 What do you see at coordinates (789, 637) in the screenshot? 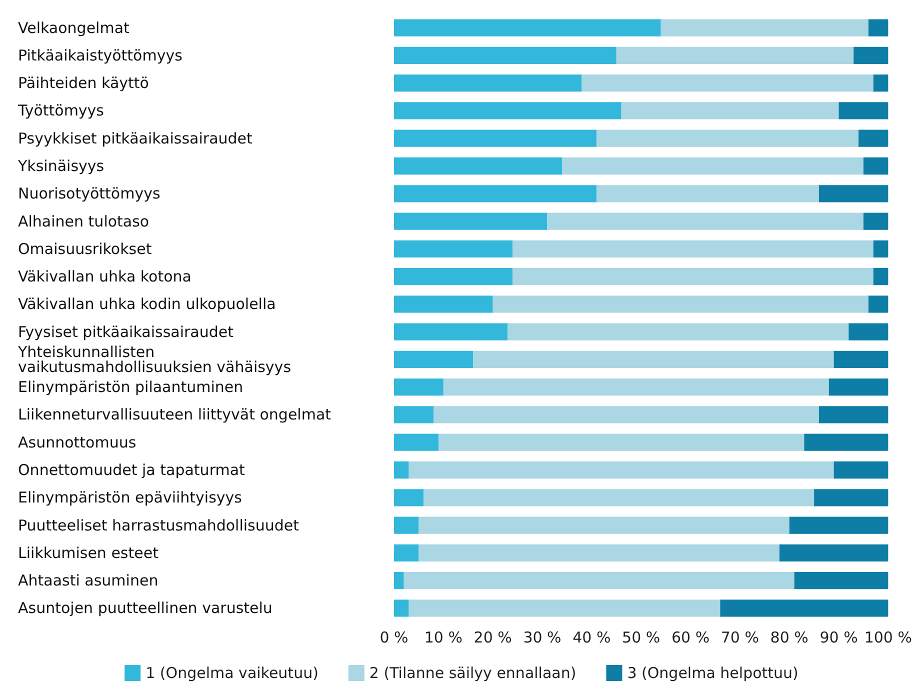
I see `x-tick-label: 80 %` at bounding box center [789, 637].